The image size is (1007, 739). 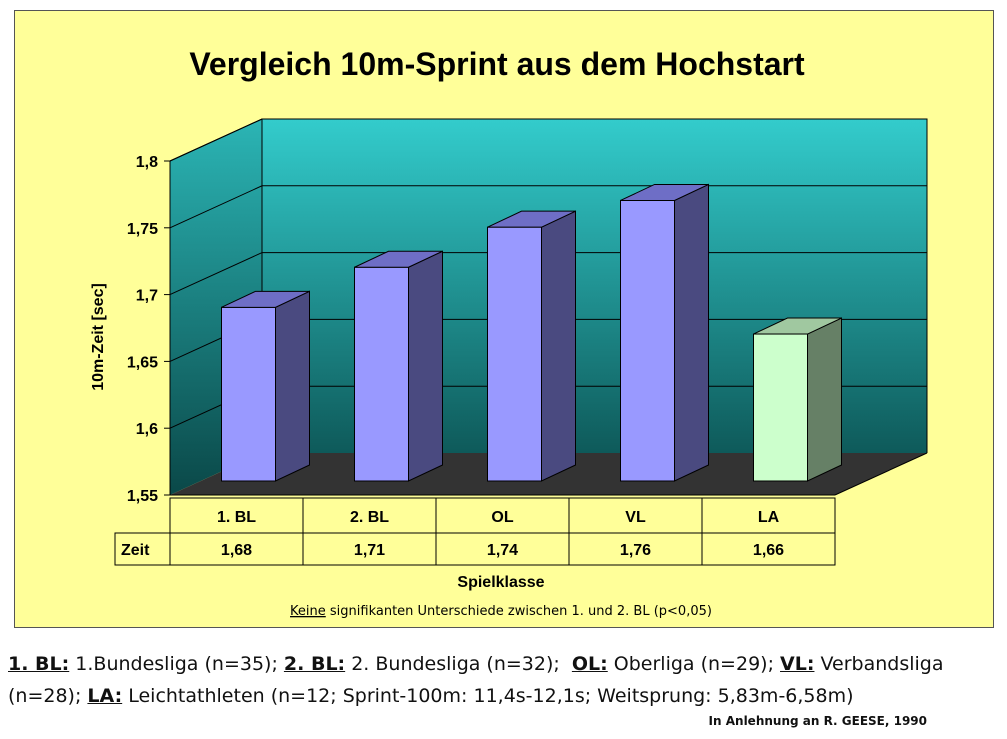 What do you see at coordinates (173, 664) in the screenshot?
I see `legend-bl1-text: 1.Bundesliga (n=35);` at bounding box center [173, 664].